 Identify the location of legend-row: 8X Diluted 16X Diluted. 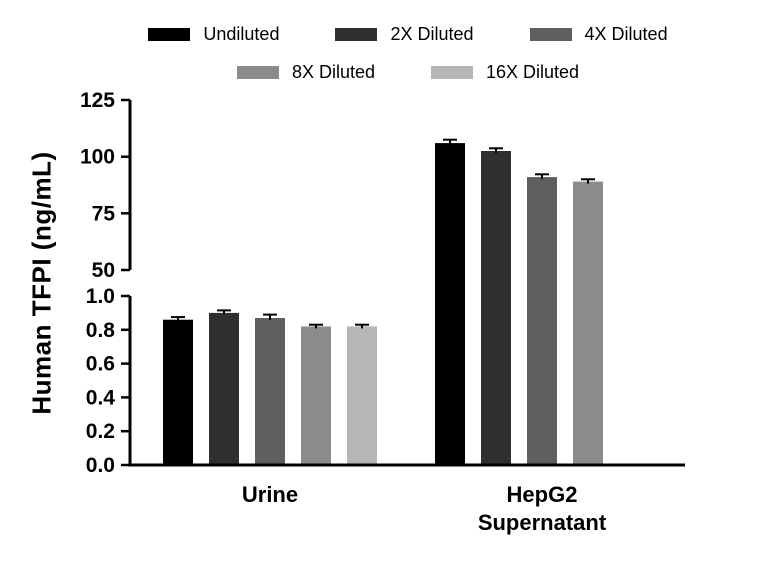
(408, 72).